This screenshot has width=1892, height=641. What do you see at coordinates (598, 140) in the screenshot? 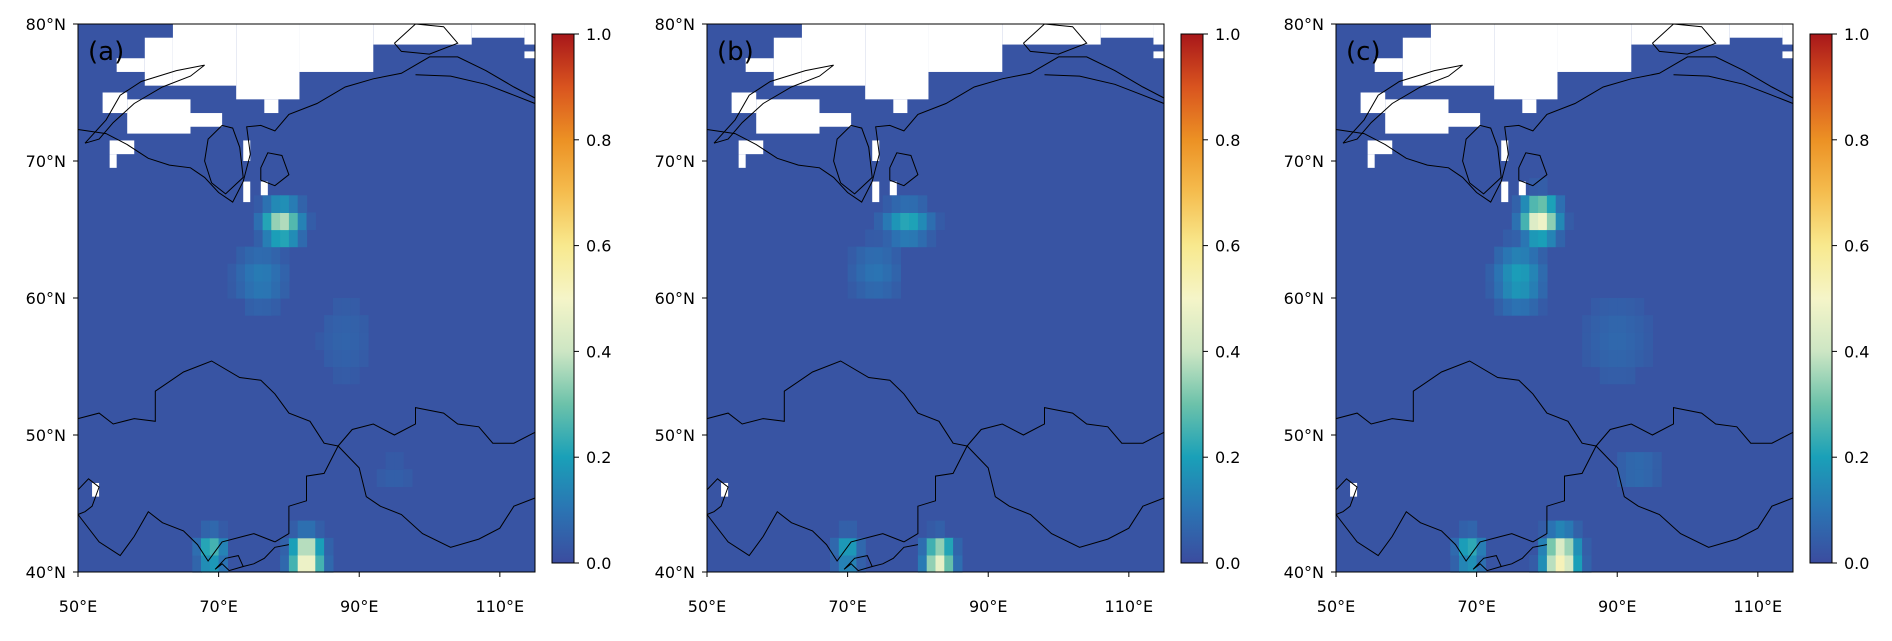
I see `colorbar-tick-label: 0.8` at bounding box center [598, 140].